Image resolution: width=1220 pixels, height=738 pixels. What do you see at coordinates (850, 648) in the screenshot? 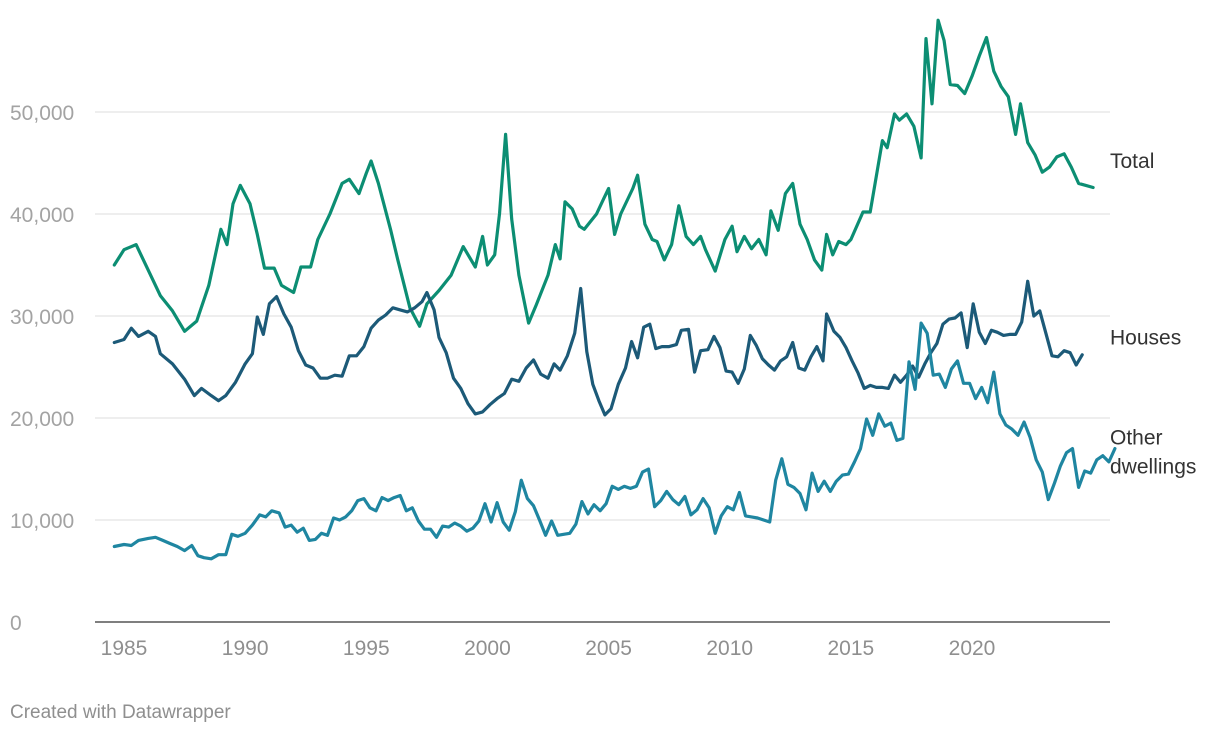
I see `x-tick-label: 2015` at bounding box center [850, 648].